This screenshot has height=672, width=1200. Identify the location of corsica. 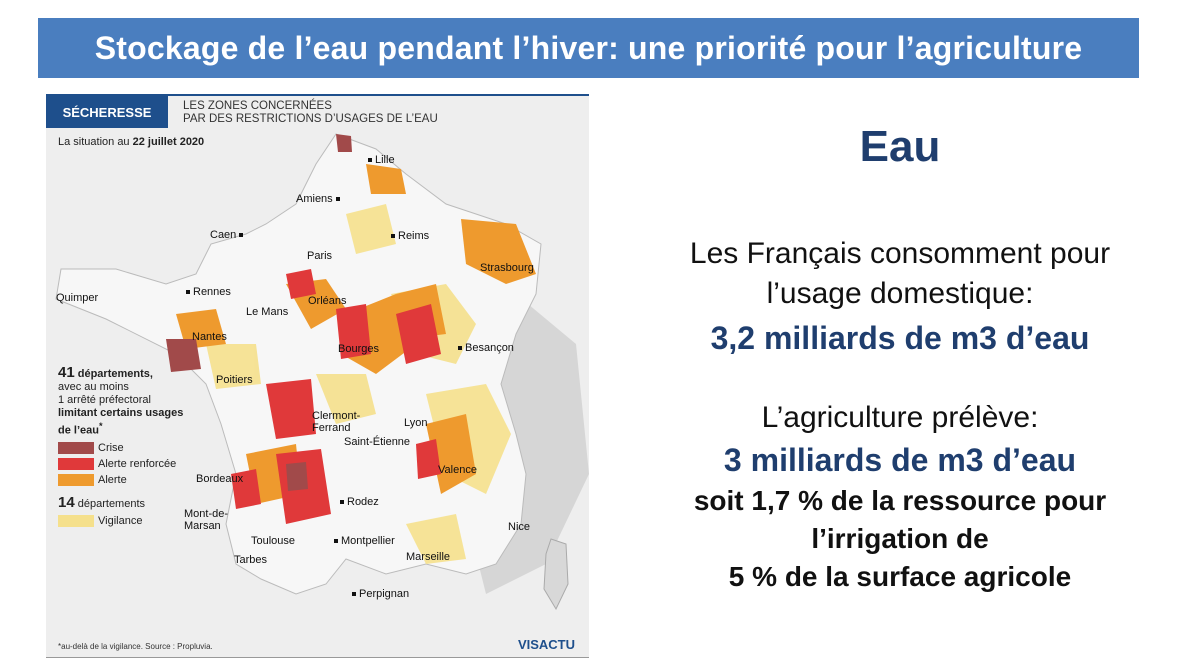
(556, 574).